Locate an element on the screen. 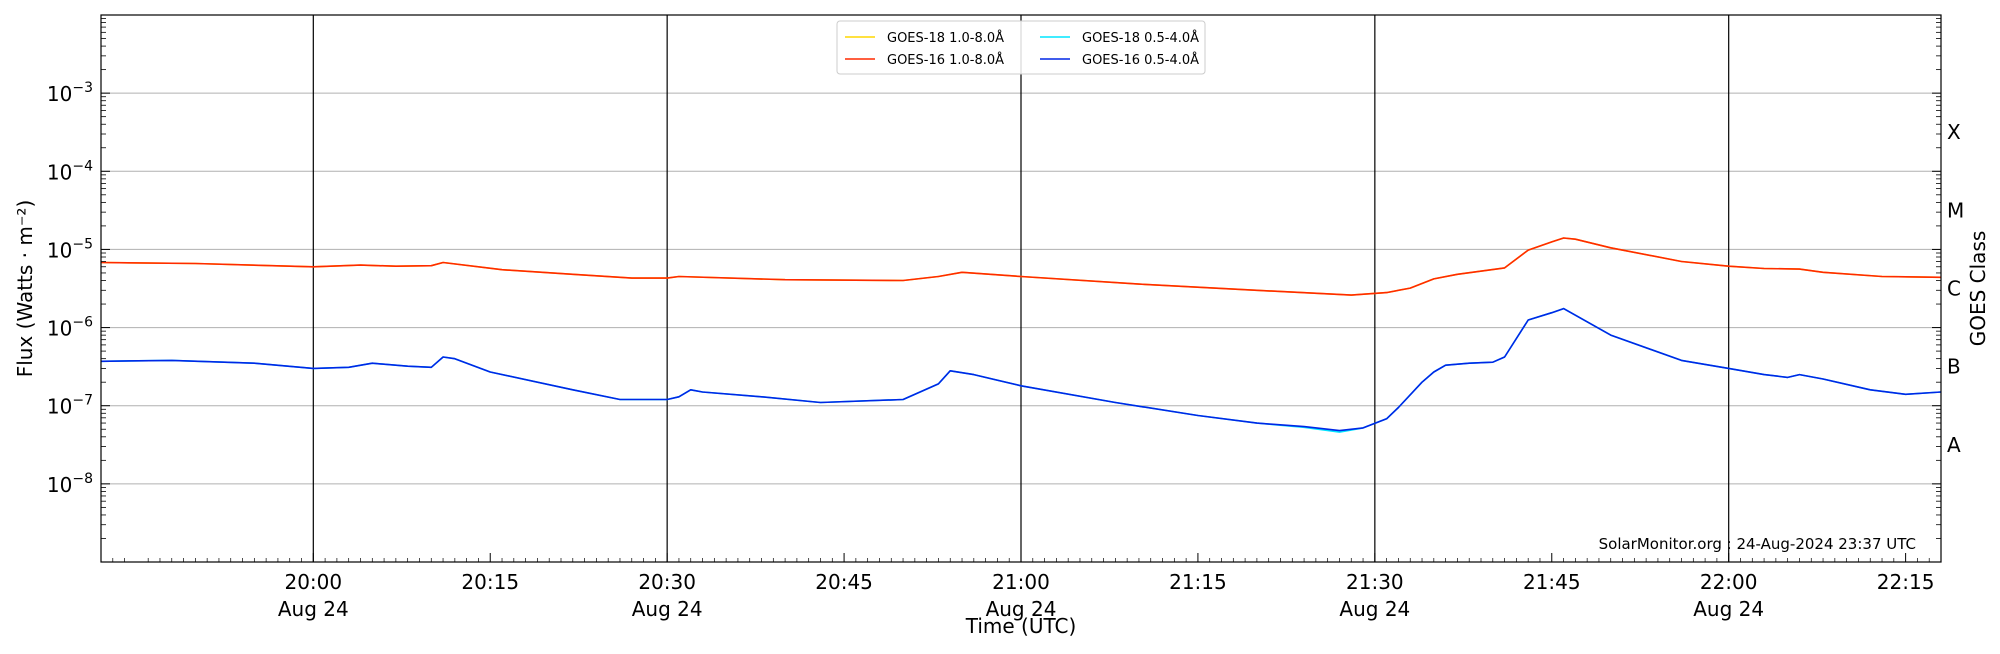  x-tick-label: 21:45 is located at coordinates (1552, 582).